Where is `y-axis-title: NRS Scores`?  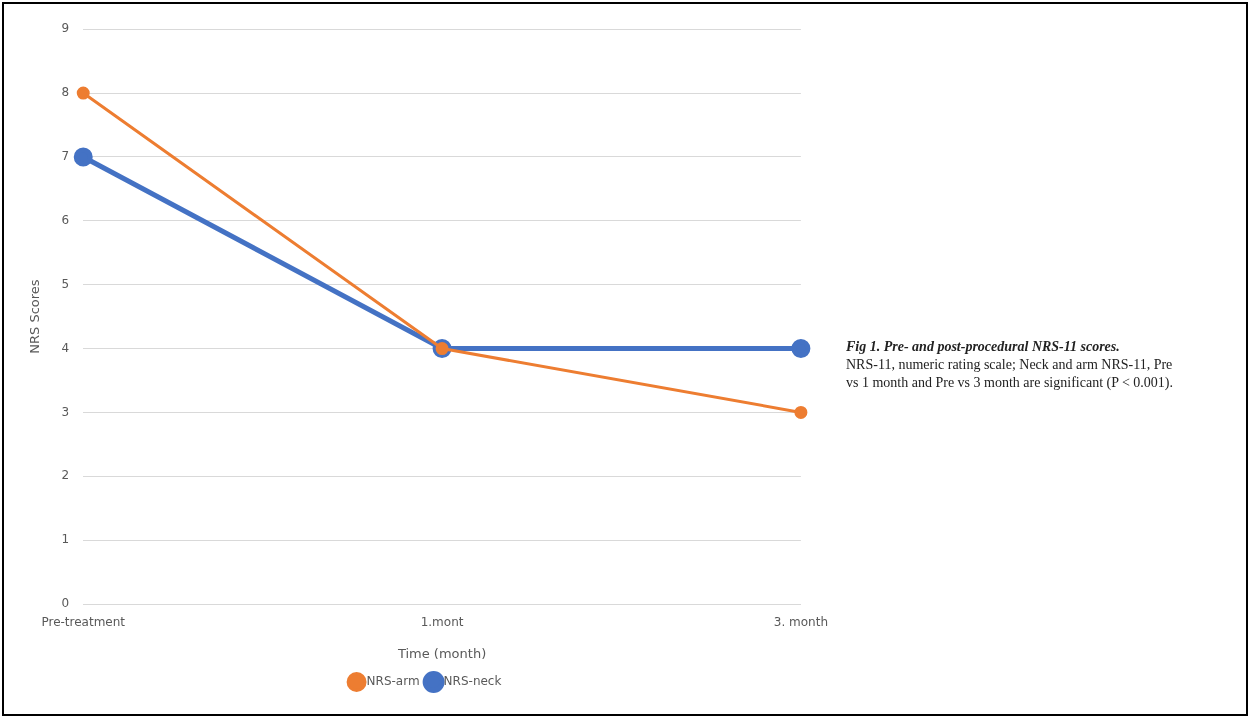
y-axis-title: NRS Scores is located at coordinates (35, 316).